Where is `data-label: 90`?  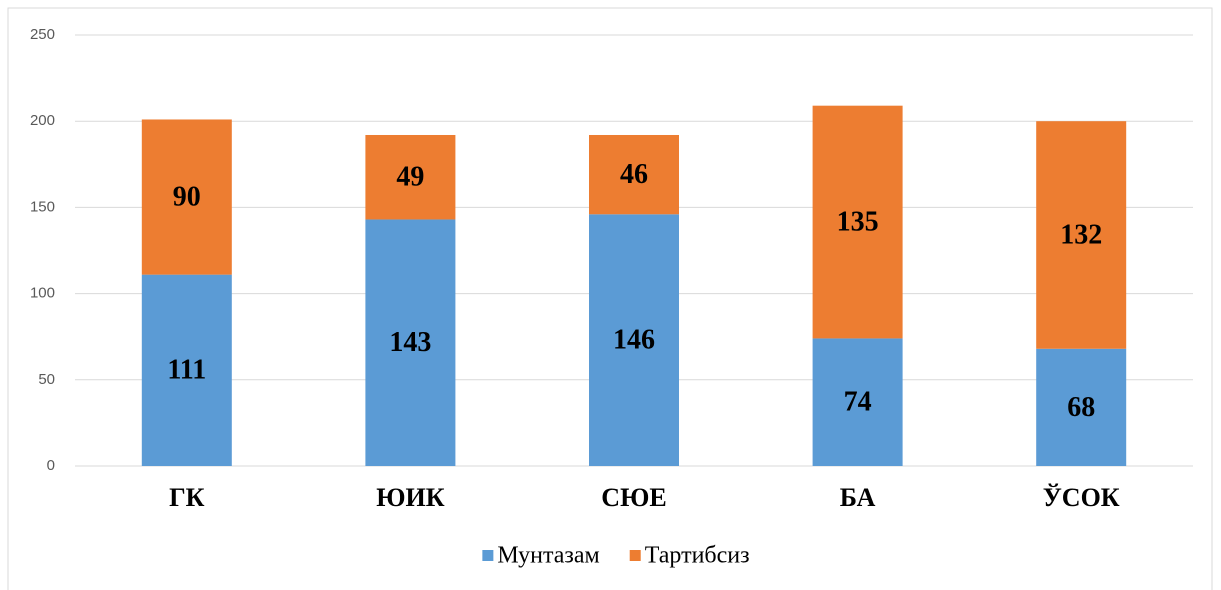
data-label: 90 is located at coordinates (187, 196).